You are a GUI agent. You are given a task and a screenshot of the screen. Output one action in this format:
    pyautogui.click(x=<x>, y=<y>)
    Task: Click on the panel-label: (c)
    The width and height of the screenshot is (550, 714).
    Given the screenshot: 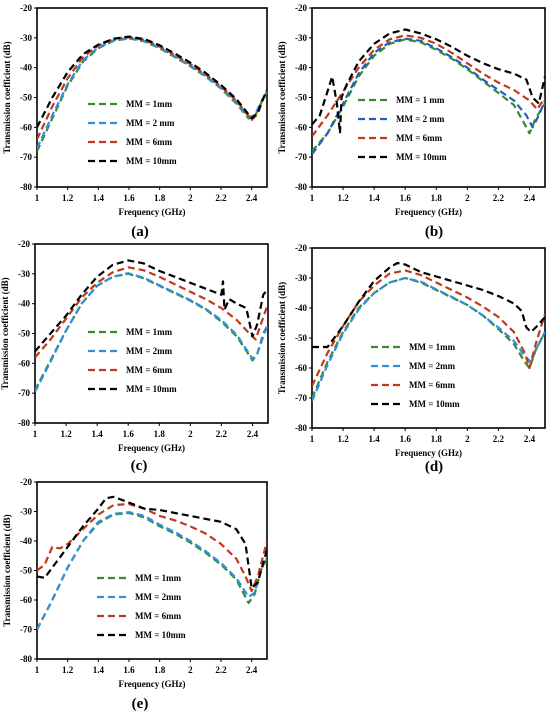 What is the action you would take?
    pyautogui.click(x=139, y=466)
    